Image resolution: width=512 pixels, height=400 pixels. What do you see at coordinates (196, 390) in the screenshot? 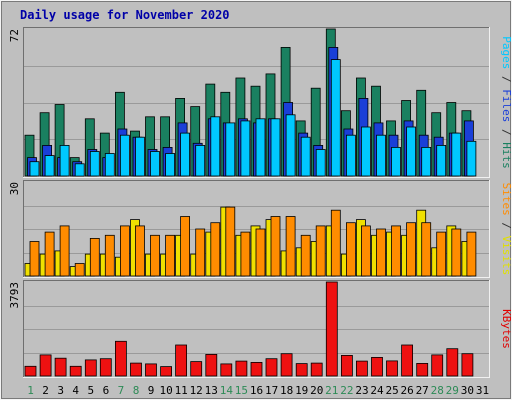
I see `x-tick-label: 12` at bounding box center [196, 390].